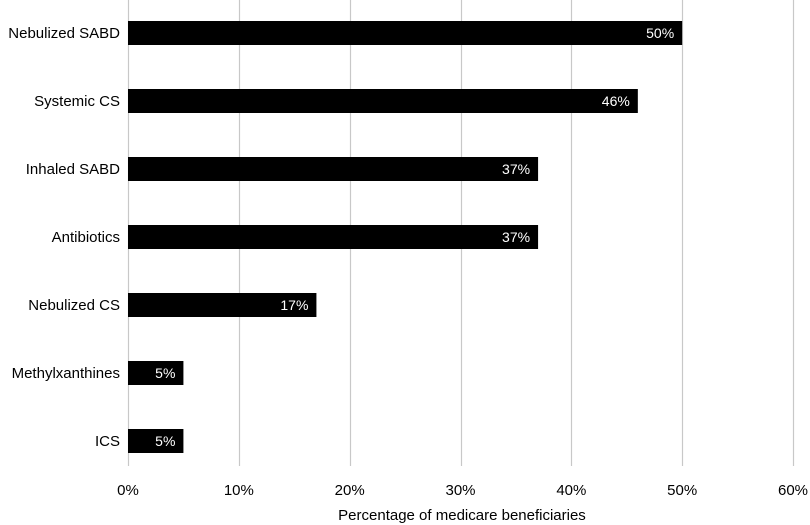 The image size is (810, 525). Describe the element at coordinates (73, 169) in the screenshot. I see `category-label: Inhaled SABD` at that location.